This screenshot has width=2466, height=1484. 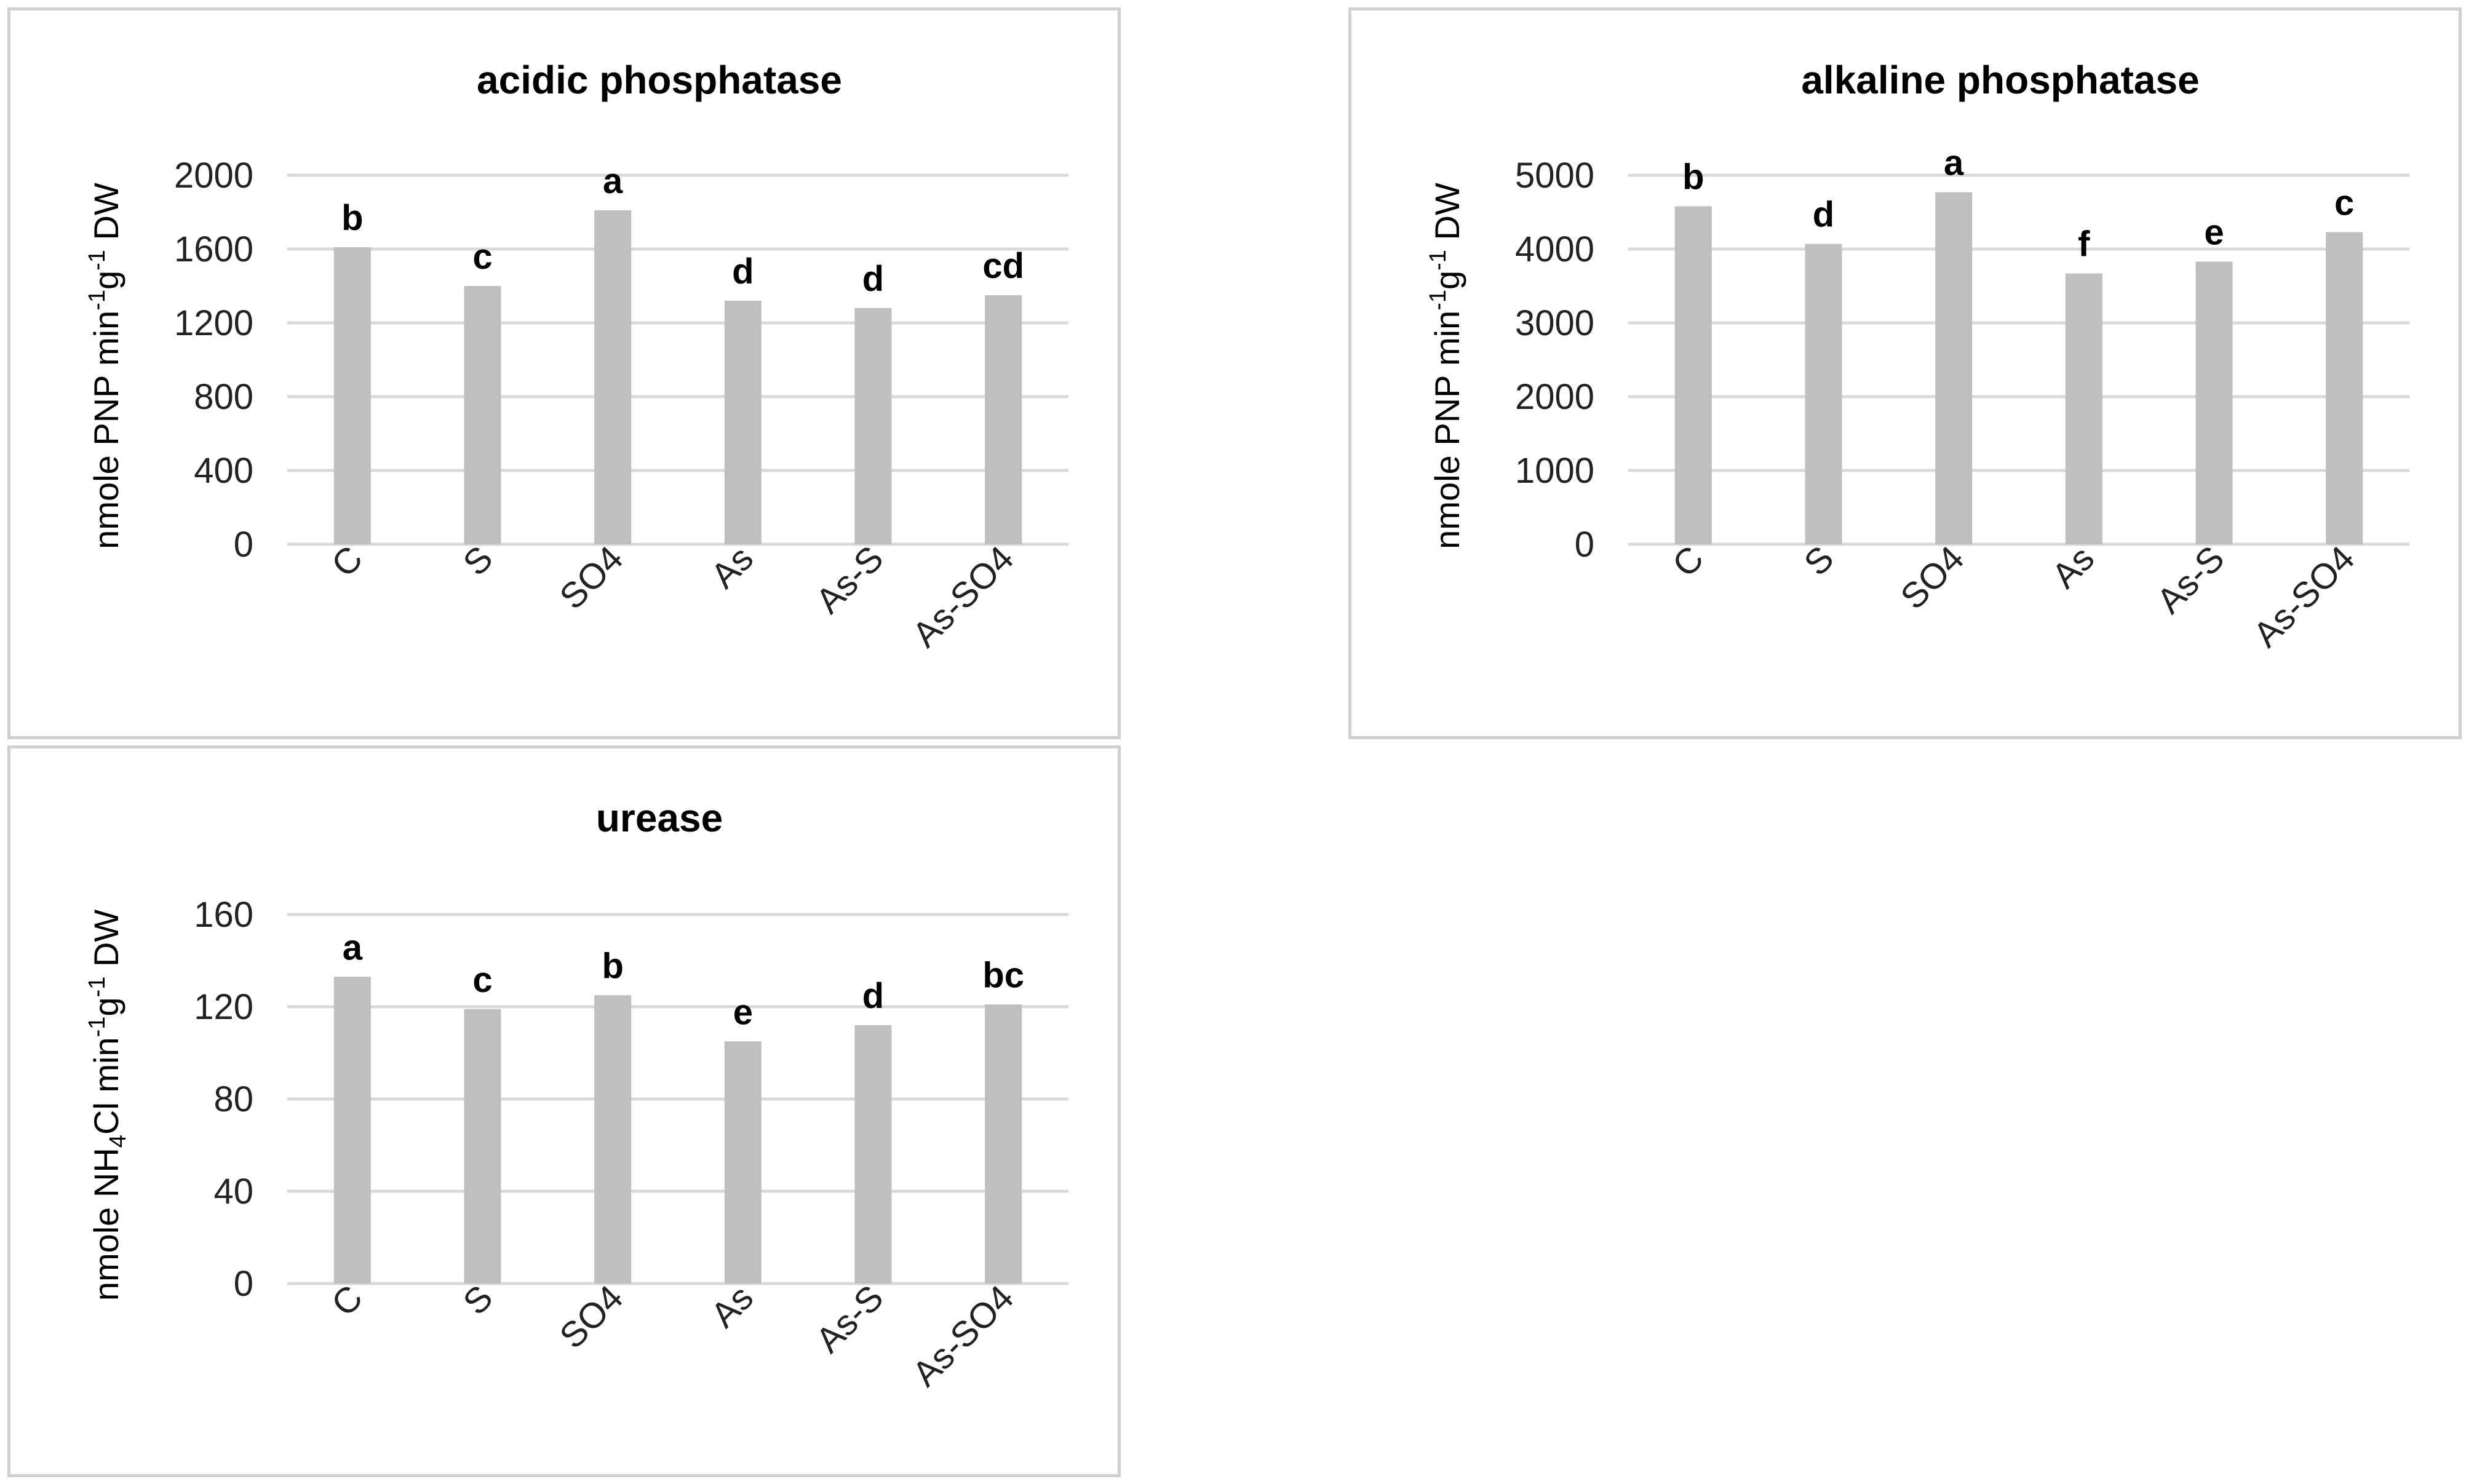 What do you see at coordinates (2000, 80) in the screenshot?
I see `chart-title: alkaline phosphatase` at bounding box center [2000, 80].